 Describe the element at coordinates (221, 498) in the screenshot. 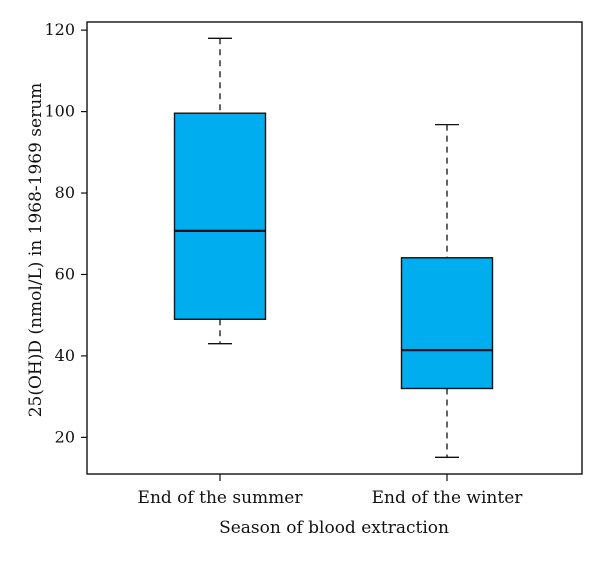

I see `x-category-label-0: End of the summer` at that location.